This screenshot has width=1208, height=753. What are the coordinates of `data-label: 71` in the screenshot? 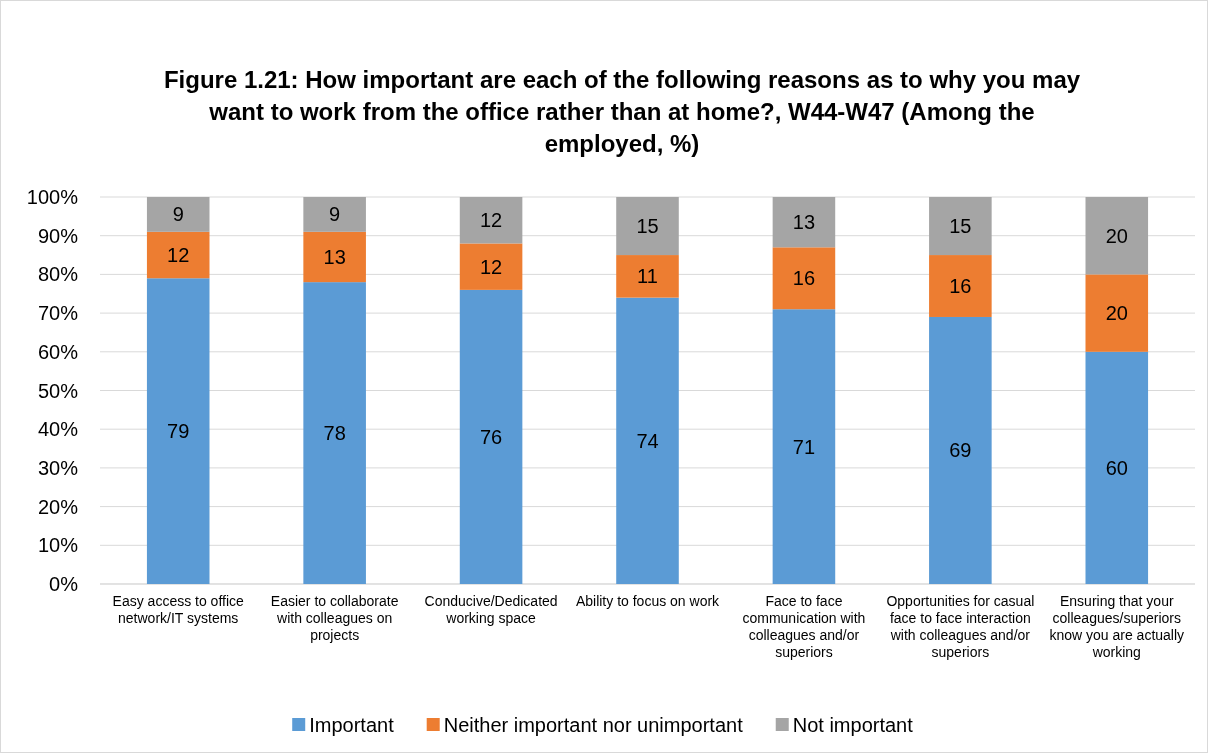 It's located at (804, 446).